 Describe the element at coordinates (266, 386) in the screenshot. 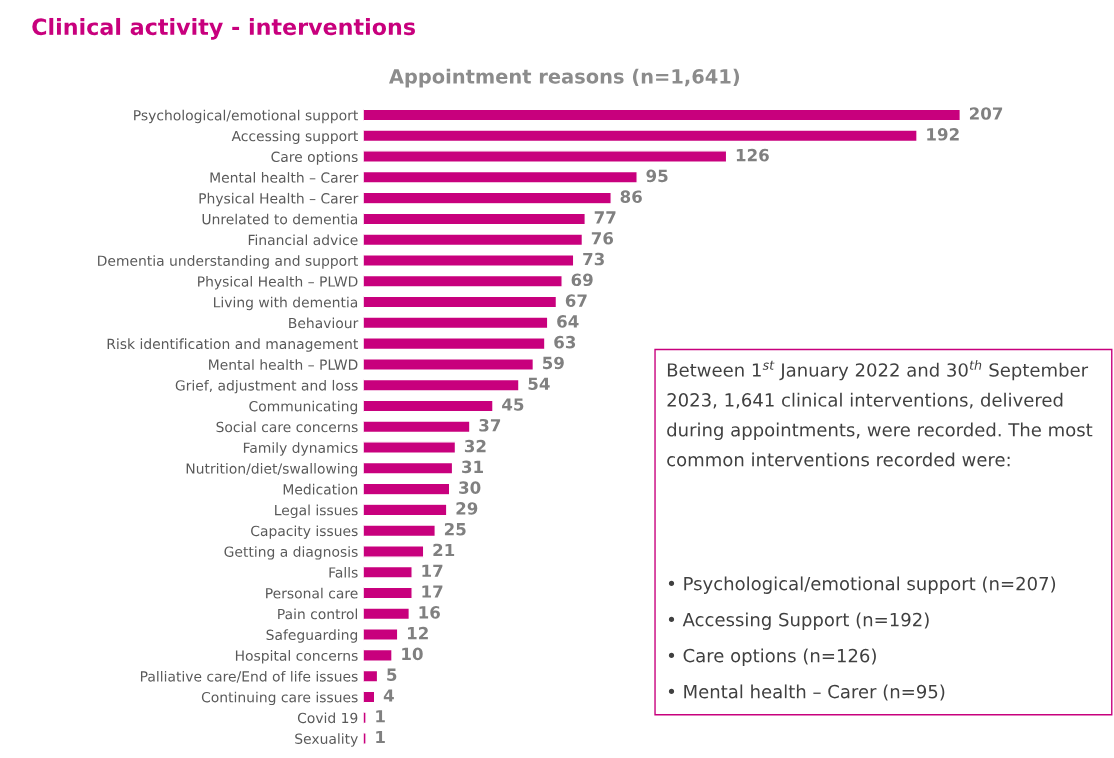

I see `y-tick-label: Grief, adjustment and loss` at that location.